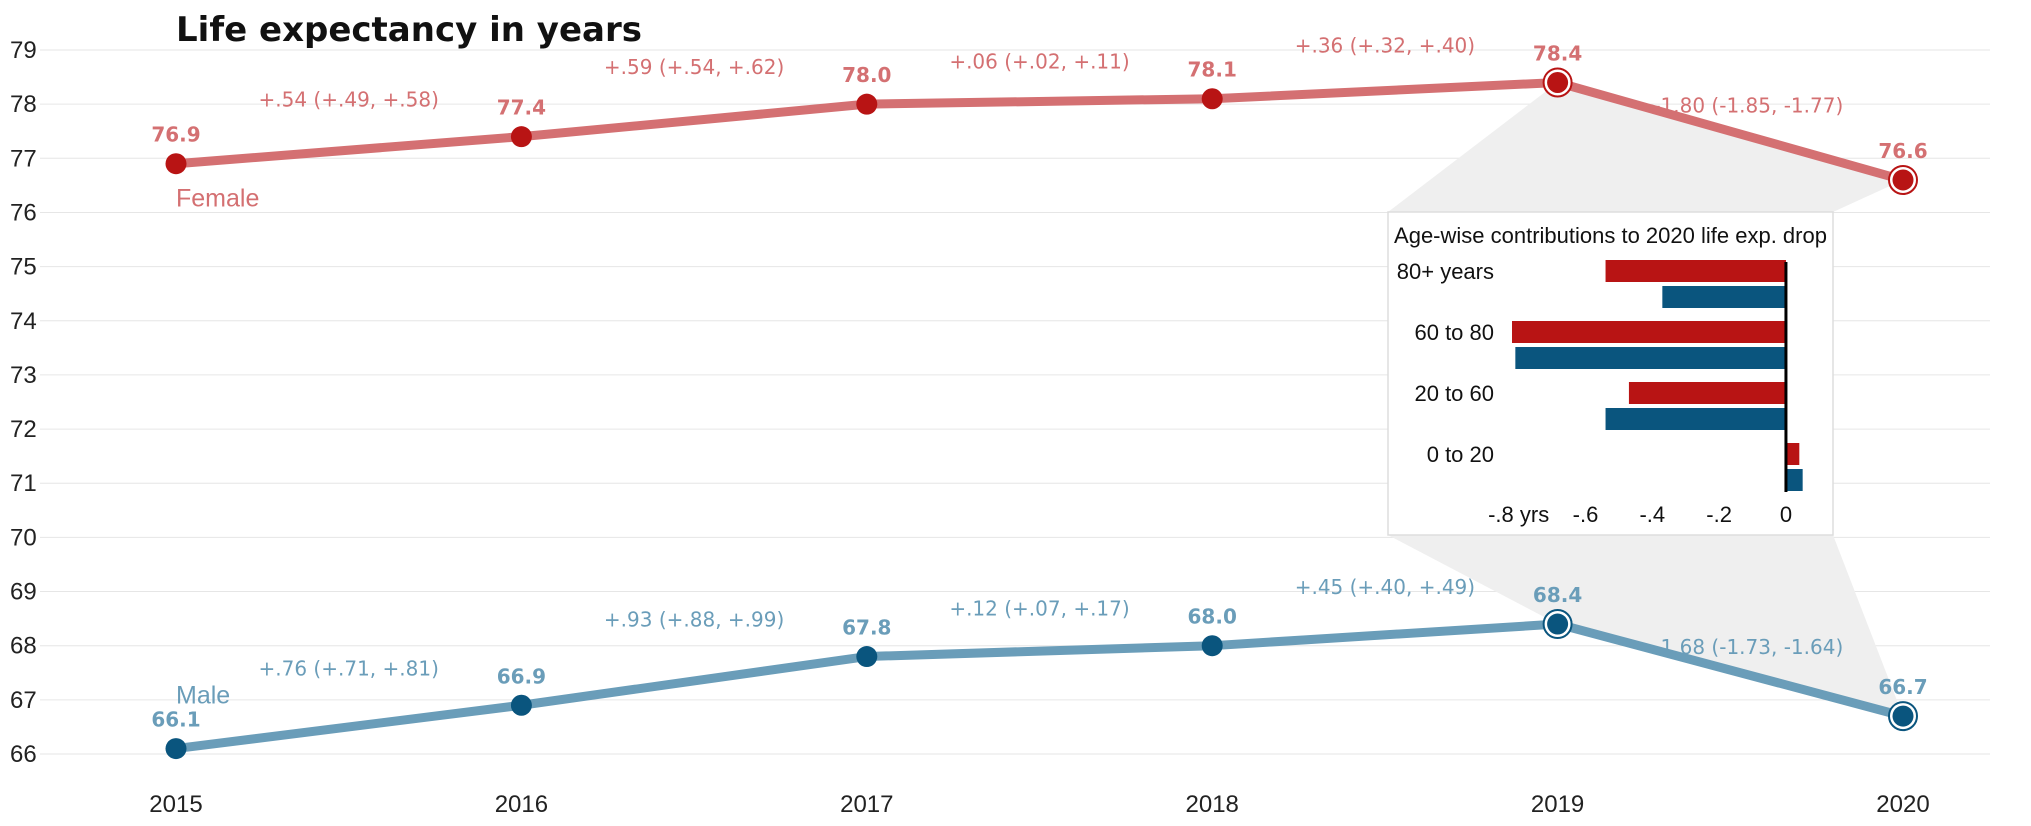  I want to click on y-tick-label: 69, so click(23, 592).